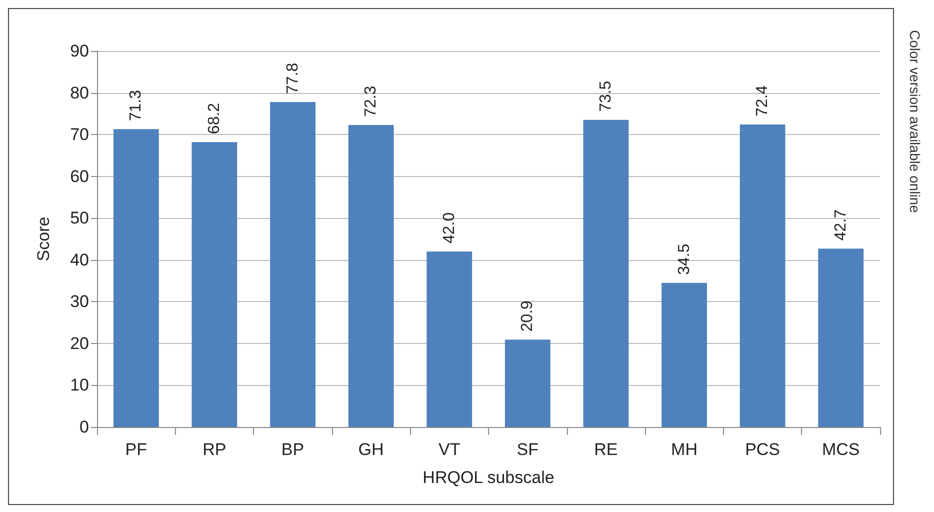 The image size is (934, 512). Describe the element at coordinates (488, 477) in the screenshot. I see `x-axis-title: HRQOL subscale` at that location.